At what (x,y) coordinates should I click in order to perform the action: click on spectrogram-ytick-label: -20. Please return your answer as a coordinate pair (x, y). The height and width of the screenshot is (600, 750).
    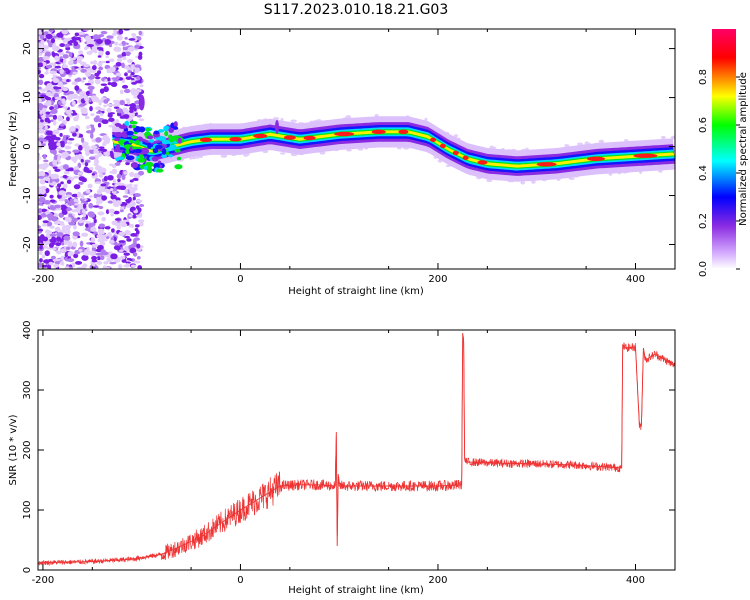
    Looking at the image, I should click on (27, 244).